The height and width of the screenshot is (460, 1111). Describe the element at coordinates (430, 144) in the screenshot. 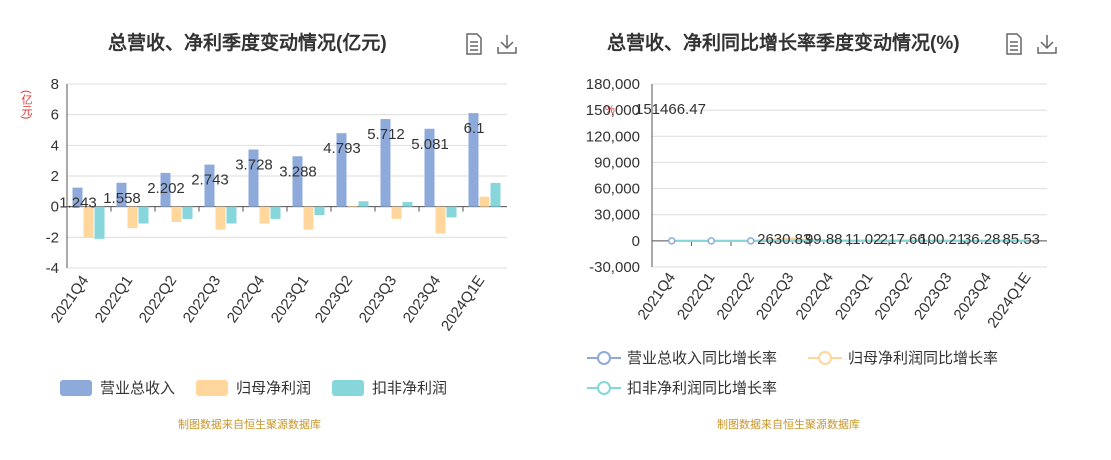

I see `data-label: 5.081` at that location.